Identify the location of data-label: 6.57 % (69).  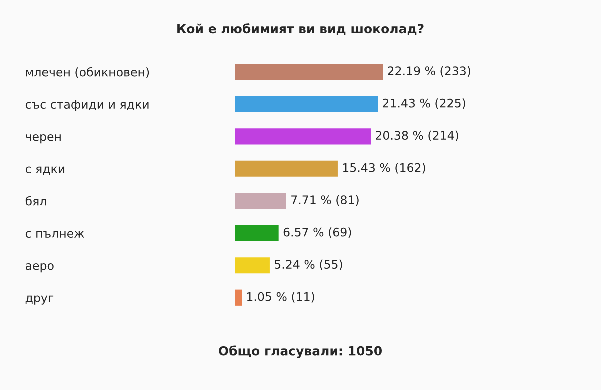
(318, 233).